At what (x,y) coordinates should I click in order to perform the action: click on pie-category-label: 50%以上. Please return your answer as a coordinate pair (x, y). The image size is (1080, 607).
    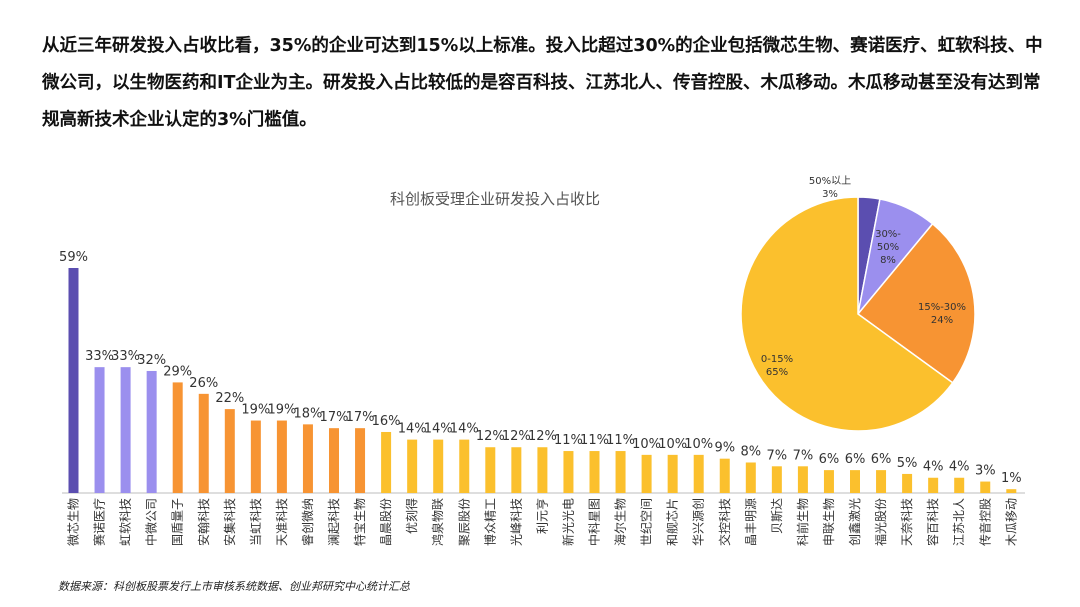
    Looking at the image, I should click on (830, 181).